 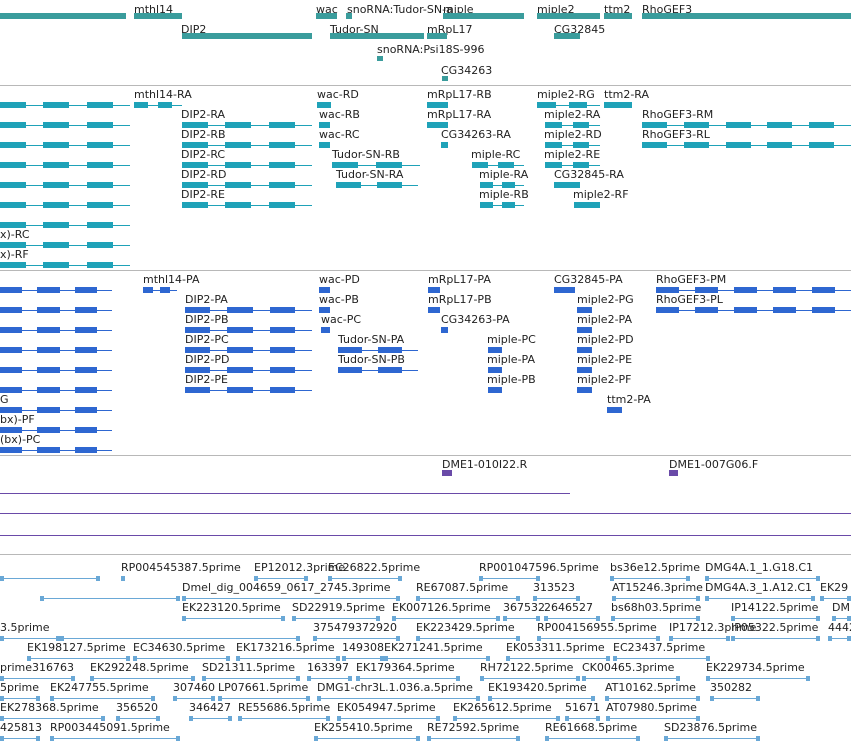 What do you see at coordinates (655, 567) in the screenshot?
I see `est-label: bs36e12.5prime` at bounding box center [655, 567].